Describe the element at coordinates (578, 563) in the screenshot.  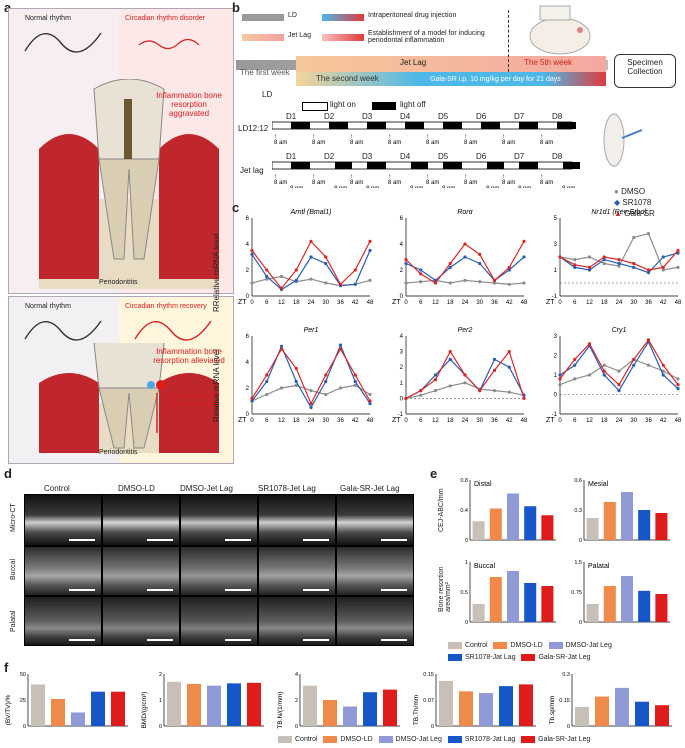
I see `y-tick-label: 1.5` at that location.